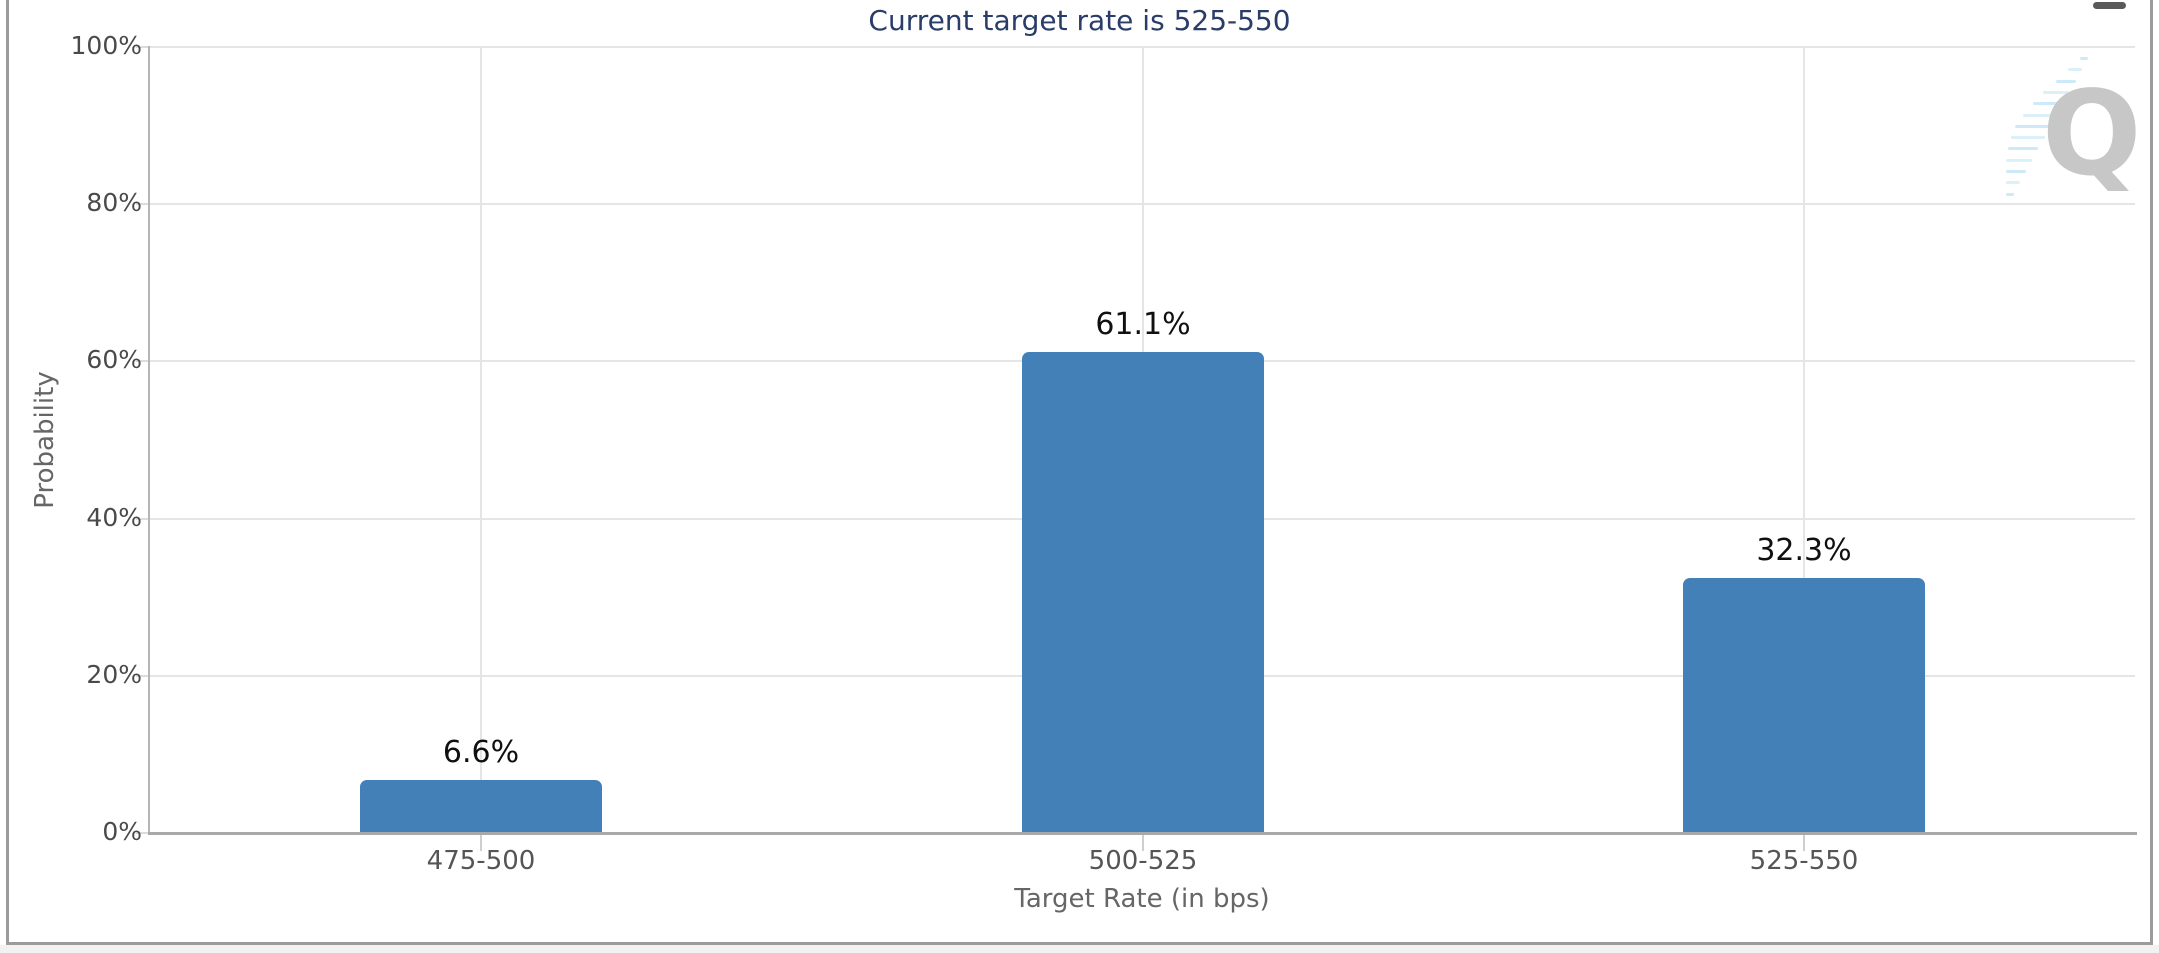  Describe the element at coordinates (2109, 5) in the screenshot. I see `hamburger-menu-icon` at that location.